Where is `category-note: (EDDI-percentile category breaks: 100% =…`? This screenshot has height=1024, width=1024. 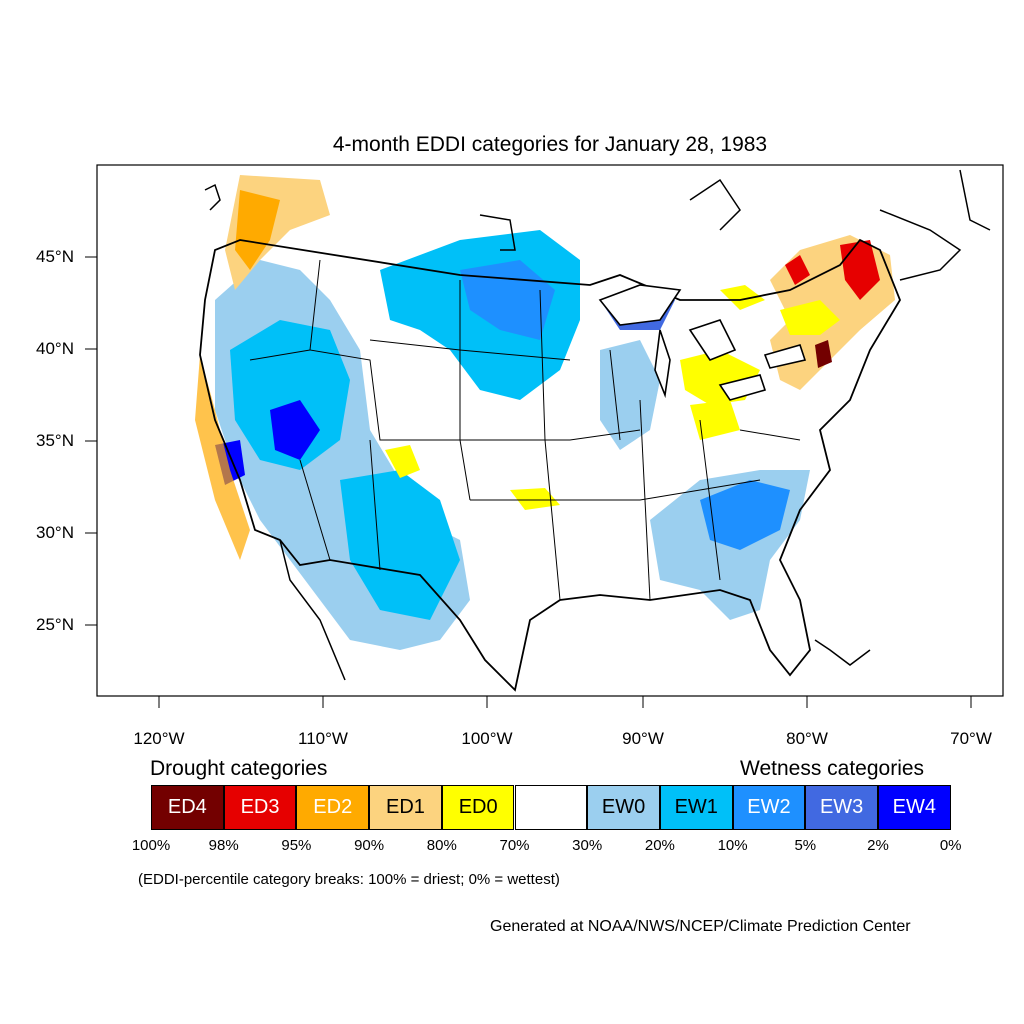
category-note: (EDDI-percentile category breaks: 100% =… is located at coordinates (349, 879).